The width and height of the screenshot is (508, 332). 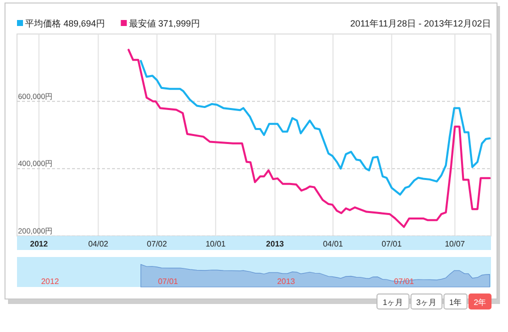 What do you see at coordinates (426, 302) in the screenshot?
I see `text: 3ヶ月` at bounding box center [426, 302].